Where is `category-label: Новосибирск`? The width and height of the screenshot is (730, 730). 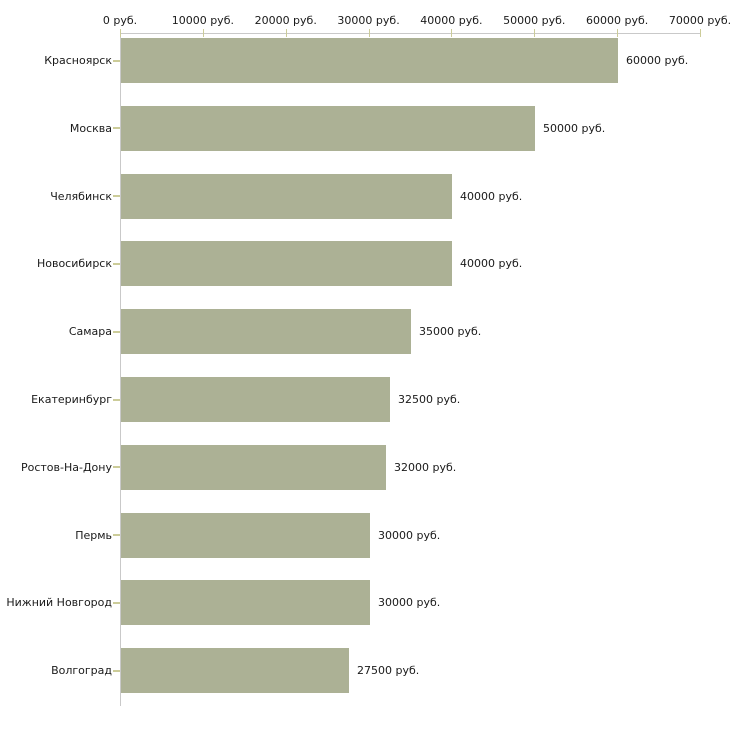
category-label: Новосибирск is located at coordinates (74, 264).